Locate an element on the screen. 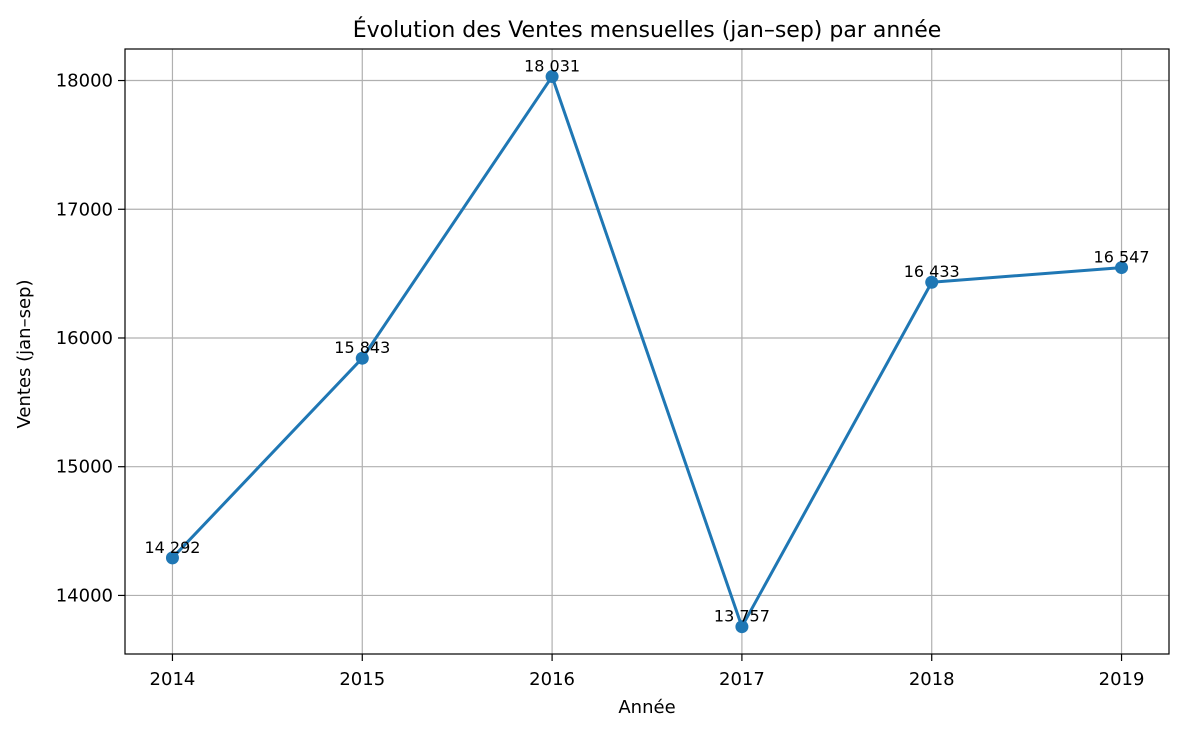 The width and height of the screenshot is (1184, 732). y-tick-label: 18000 is located at coordinates (84, 81).